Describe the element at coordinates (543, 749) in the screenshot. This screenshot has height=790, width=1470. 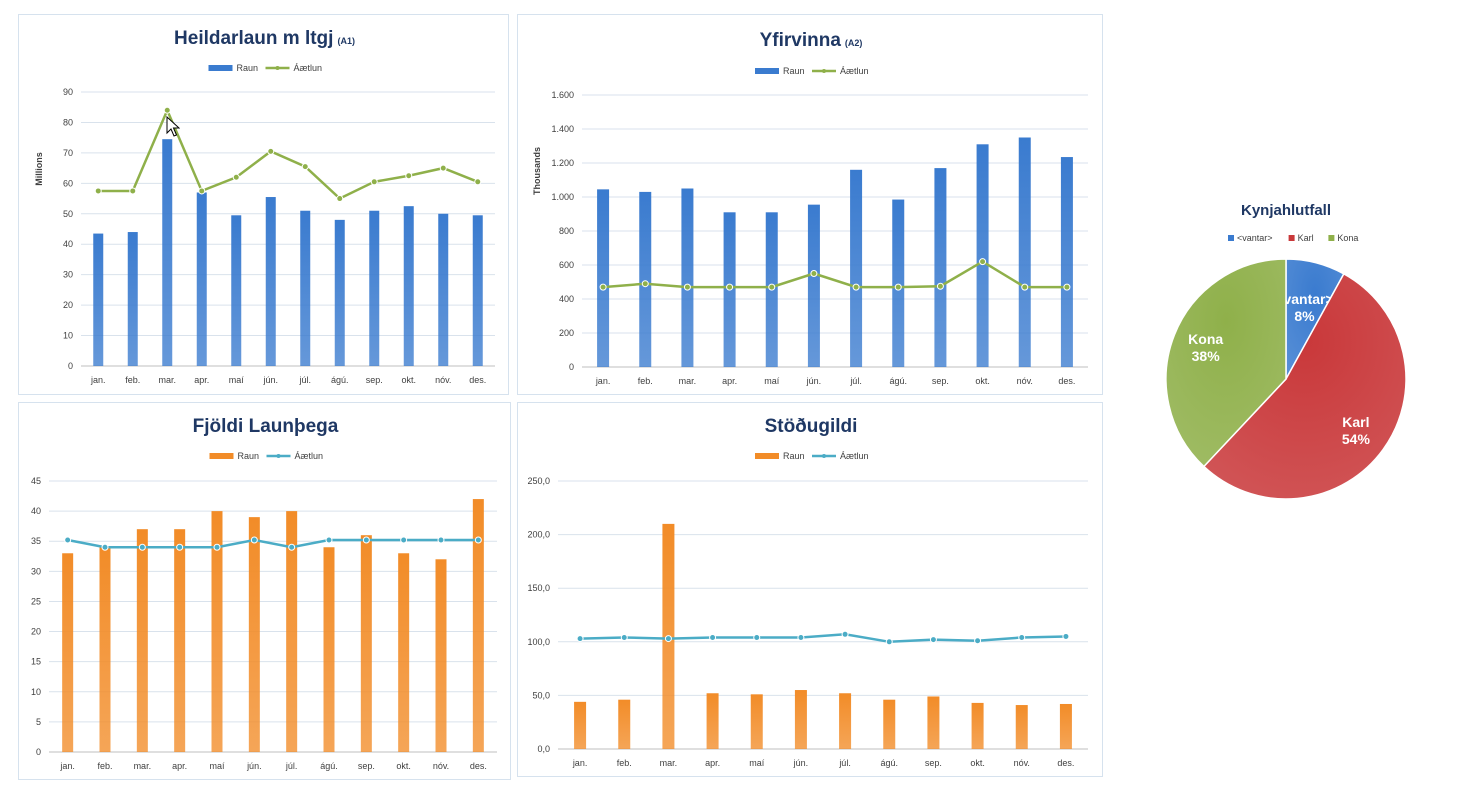
I see `y-tick-label: 0,0` at that location.